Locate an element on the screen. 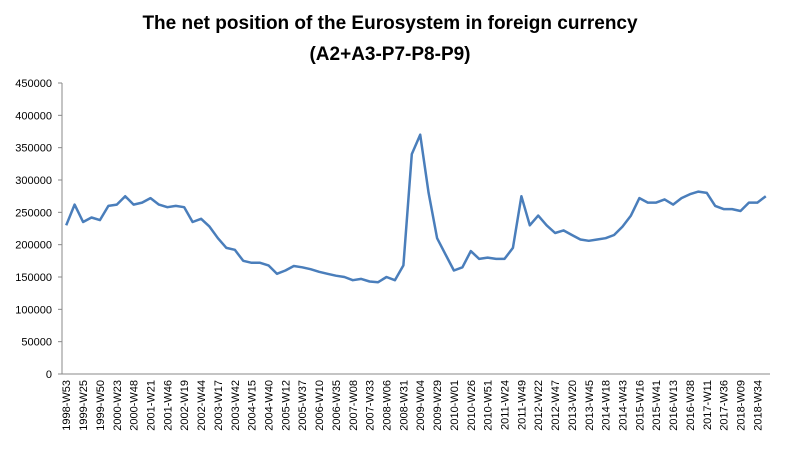 This screenshot has height=460, width=785. y-tick-label: 300000 is located at coordinates (33, 181).